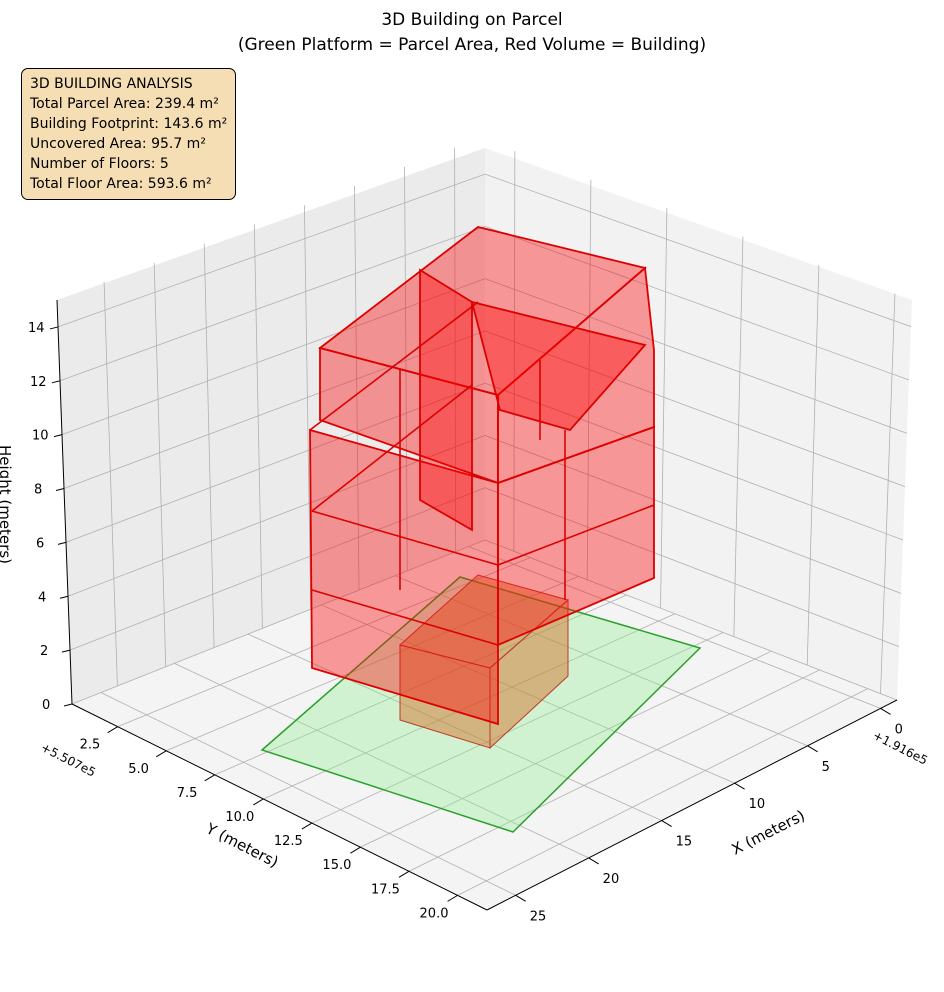 The image size is (944, 992). What do you see at coordinates (7, 504) in the screenshot?
I see `z-axis-label: Height (meters)` at bounding box center [7, 504].